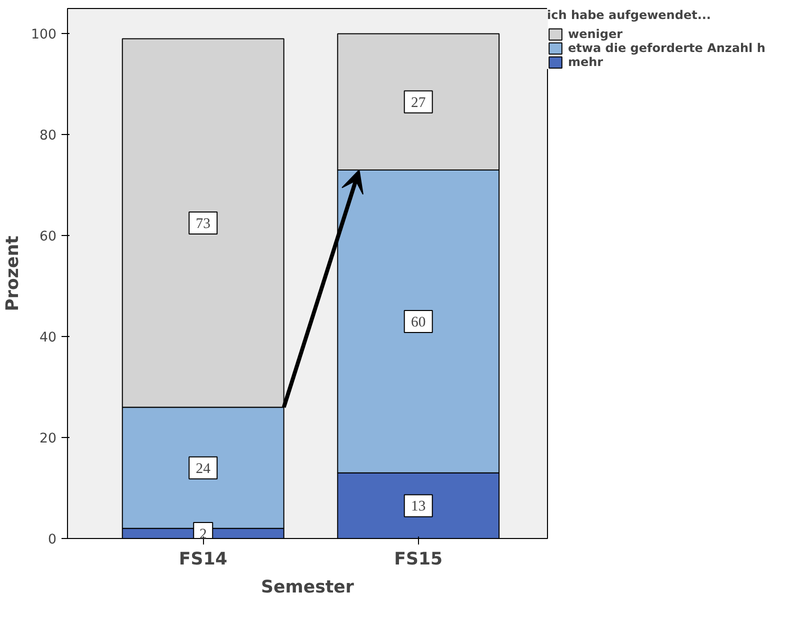 Image resolution: width=804 pixels, height=628 pixels. Describe the element at coordinates (44, 35) in the screenshot. I see `y-tick-label: 100` at that location.